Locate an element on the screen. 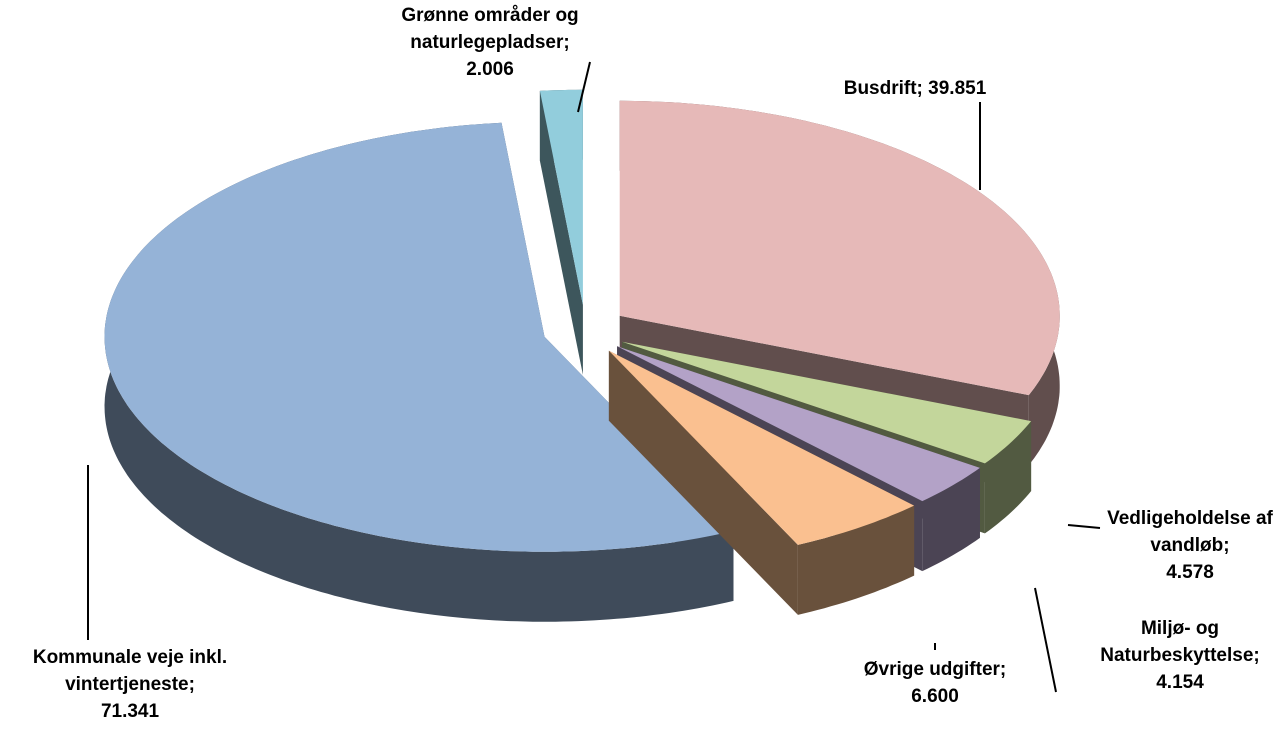 The width and height of the screenshot is (1281, 740). label-category: Miljø- og Naturbeskyttelse; is located at coordinates (1180, 642).